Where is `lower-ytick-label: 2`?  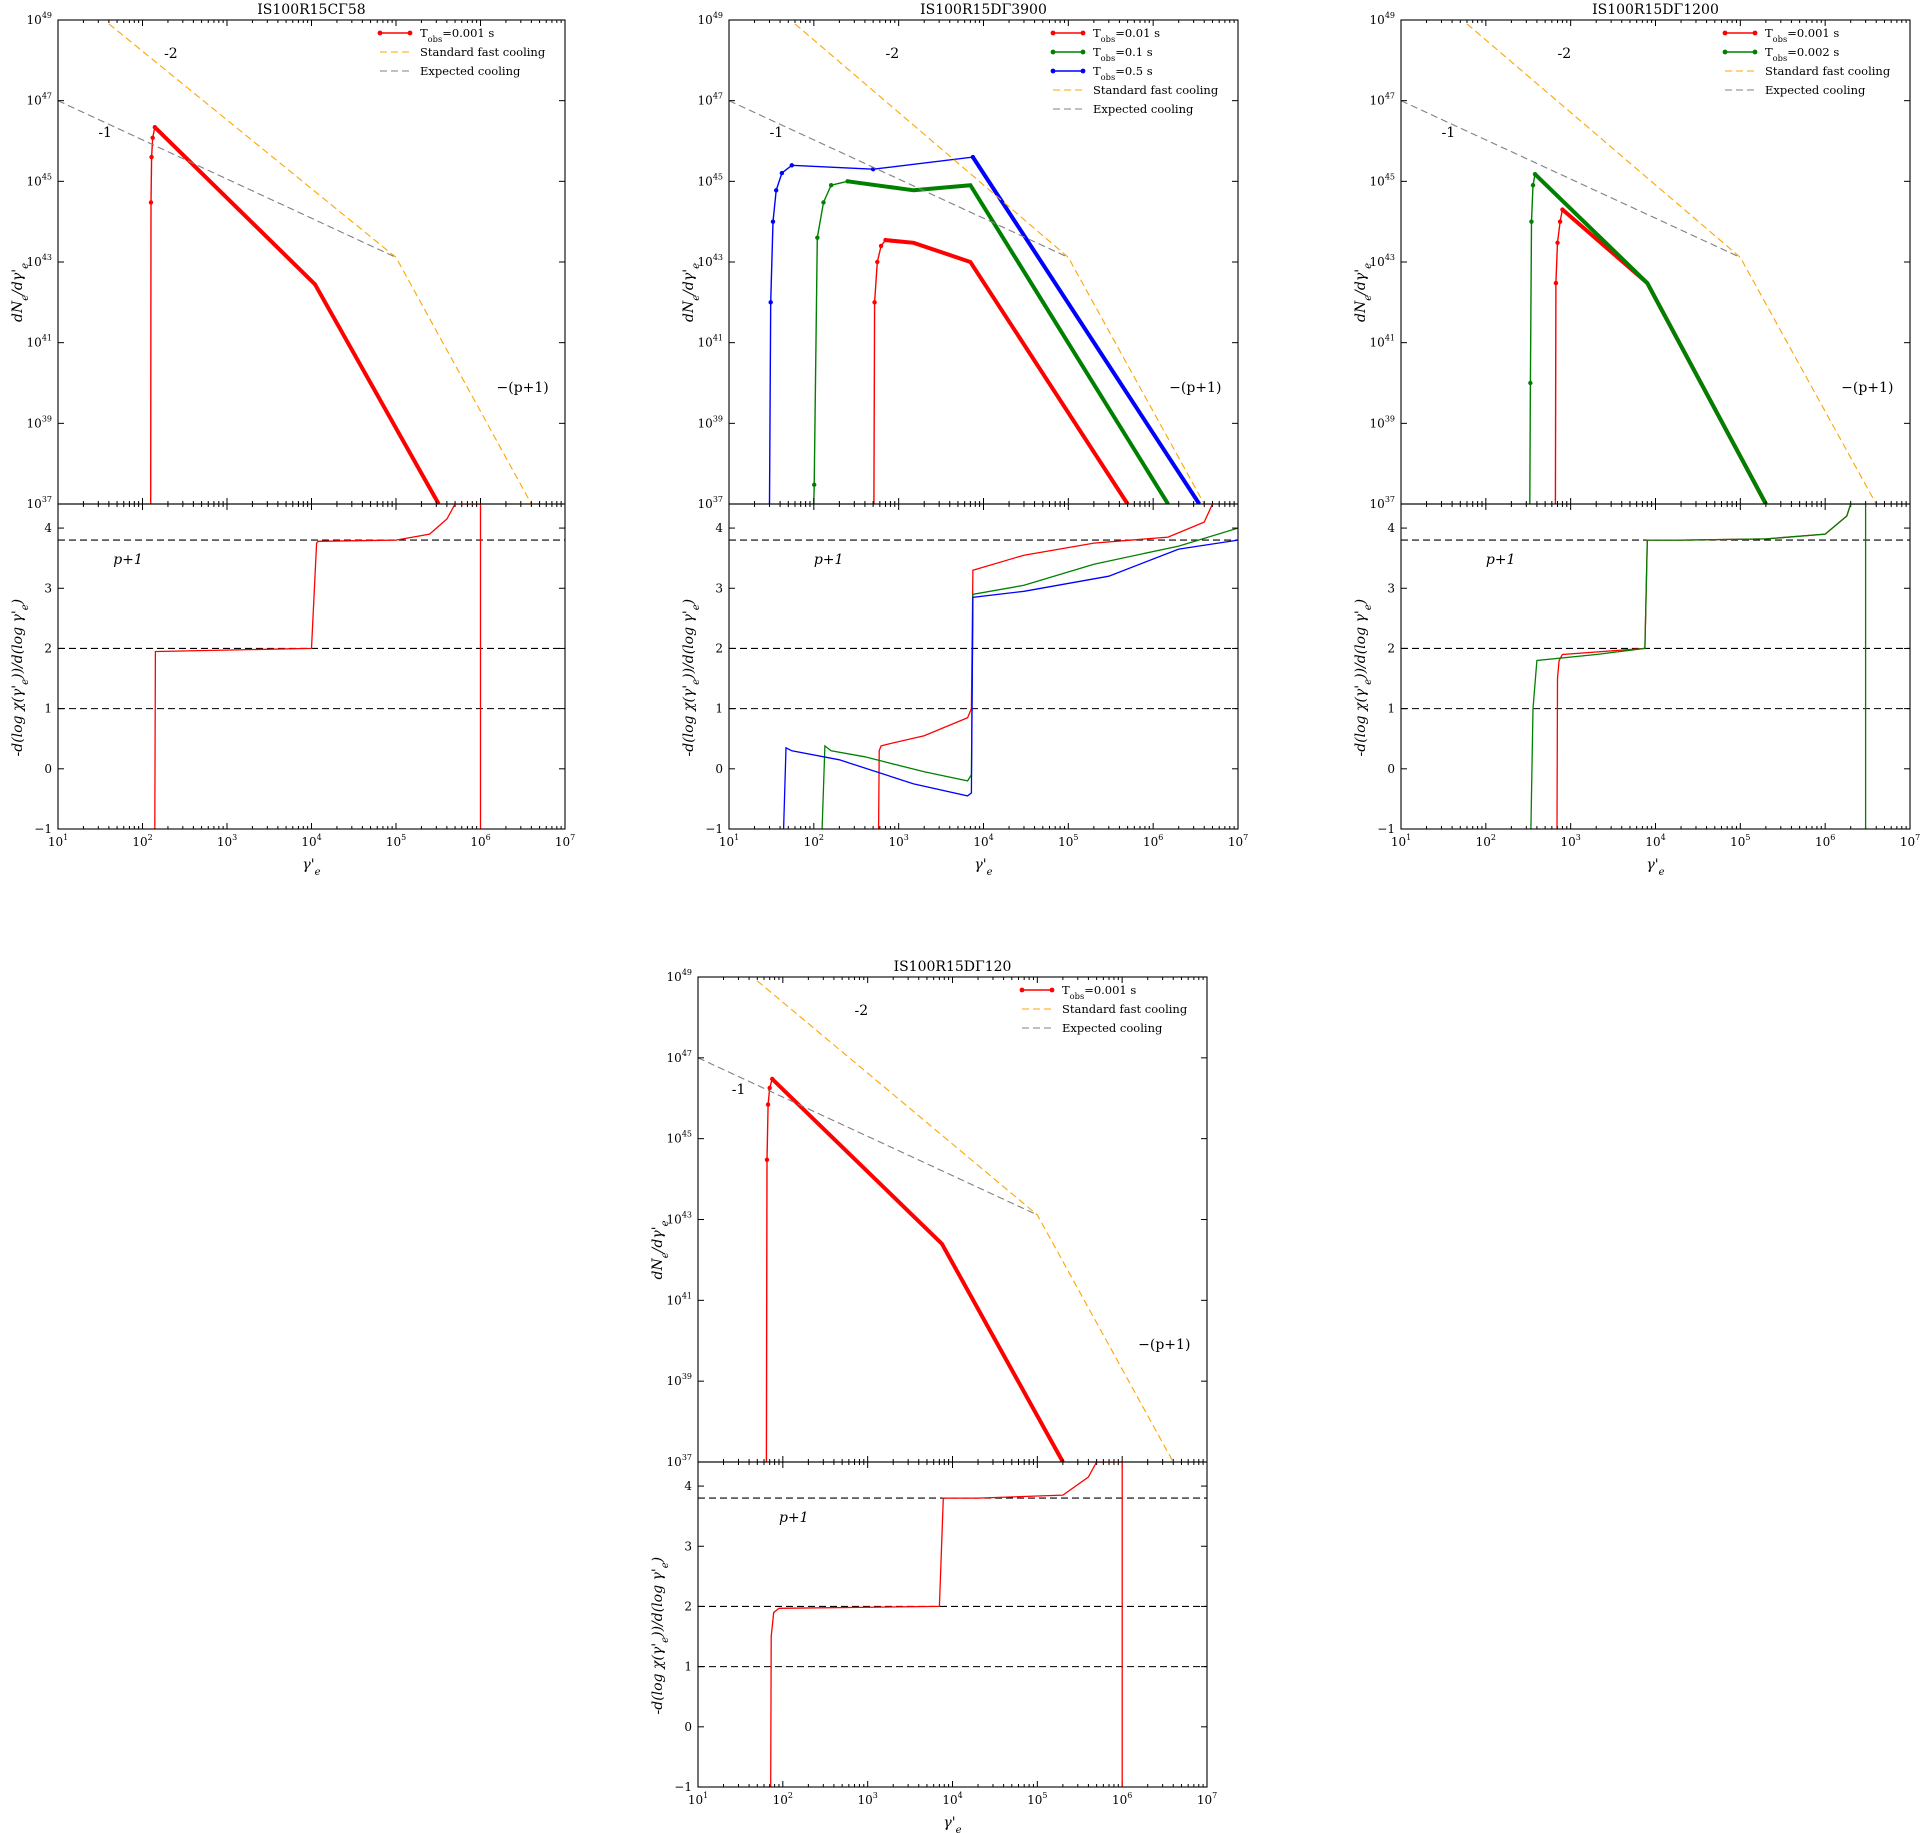
lower-ytick-label: 2 is located at coordinates (48, 648).